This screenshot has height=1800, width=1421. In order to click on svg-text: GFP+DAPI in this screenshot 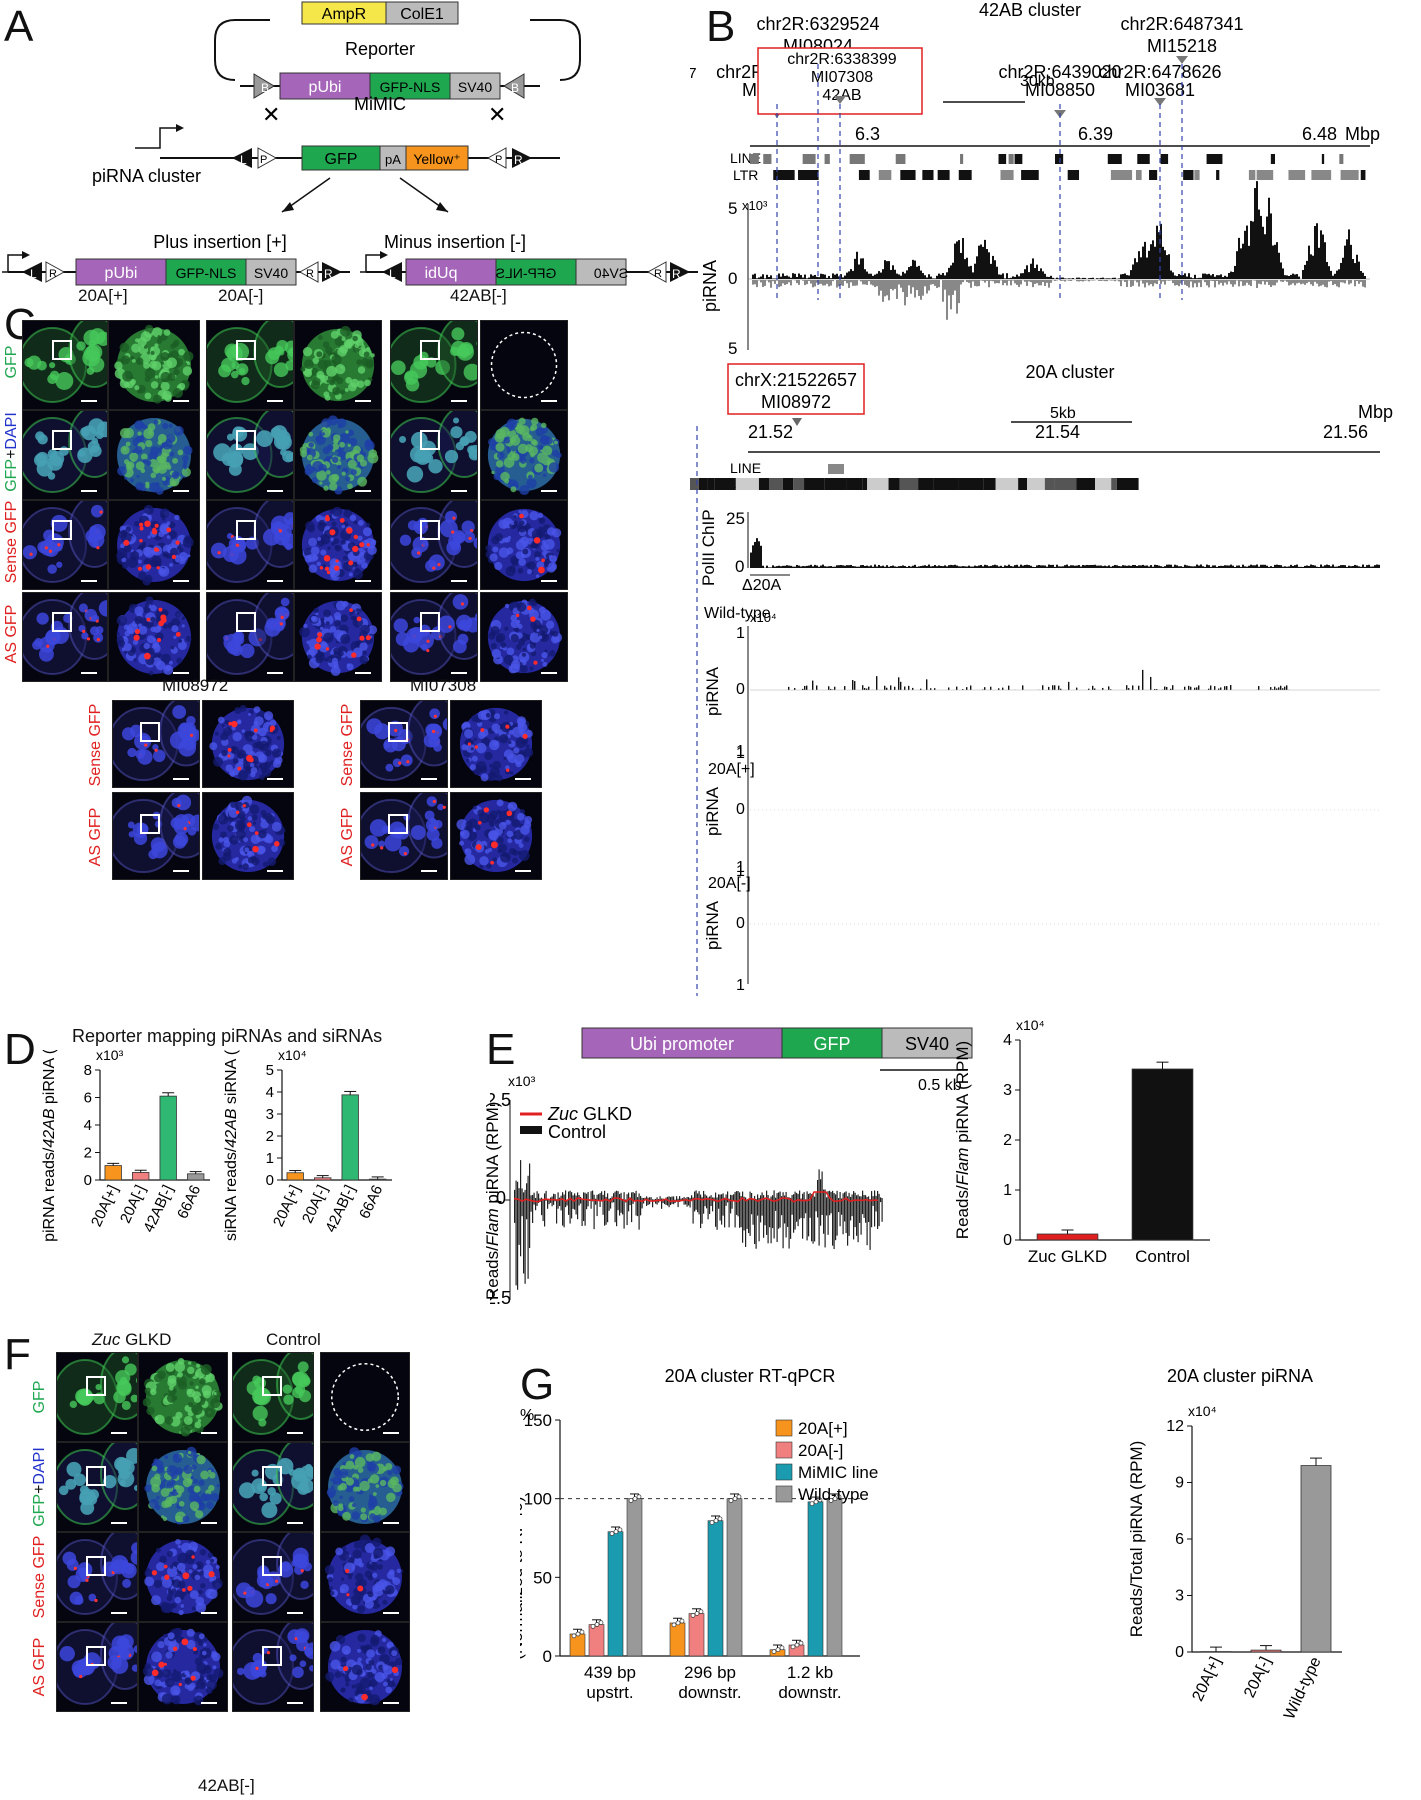, I will do `click(39, 1487)`.